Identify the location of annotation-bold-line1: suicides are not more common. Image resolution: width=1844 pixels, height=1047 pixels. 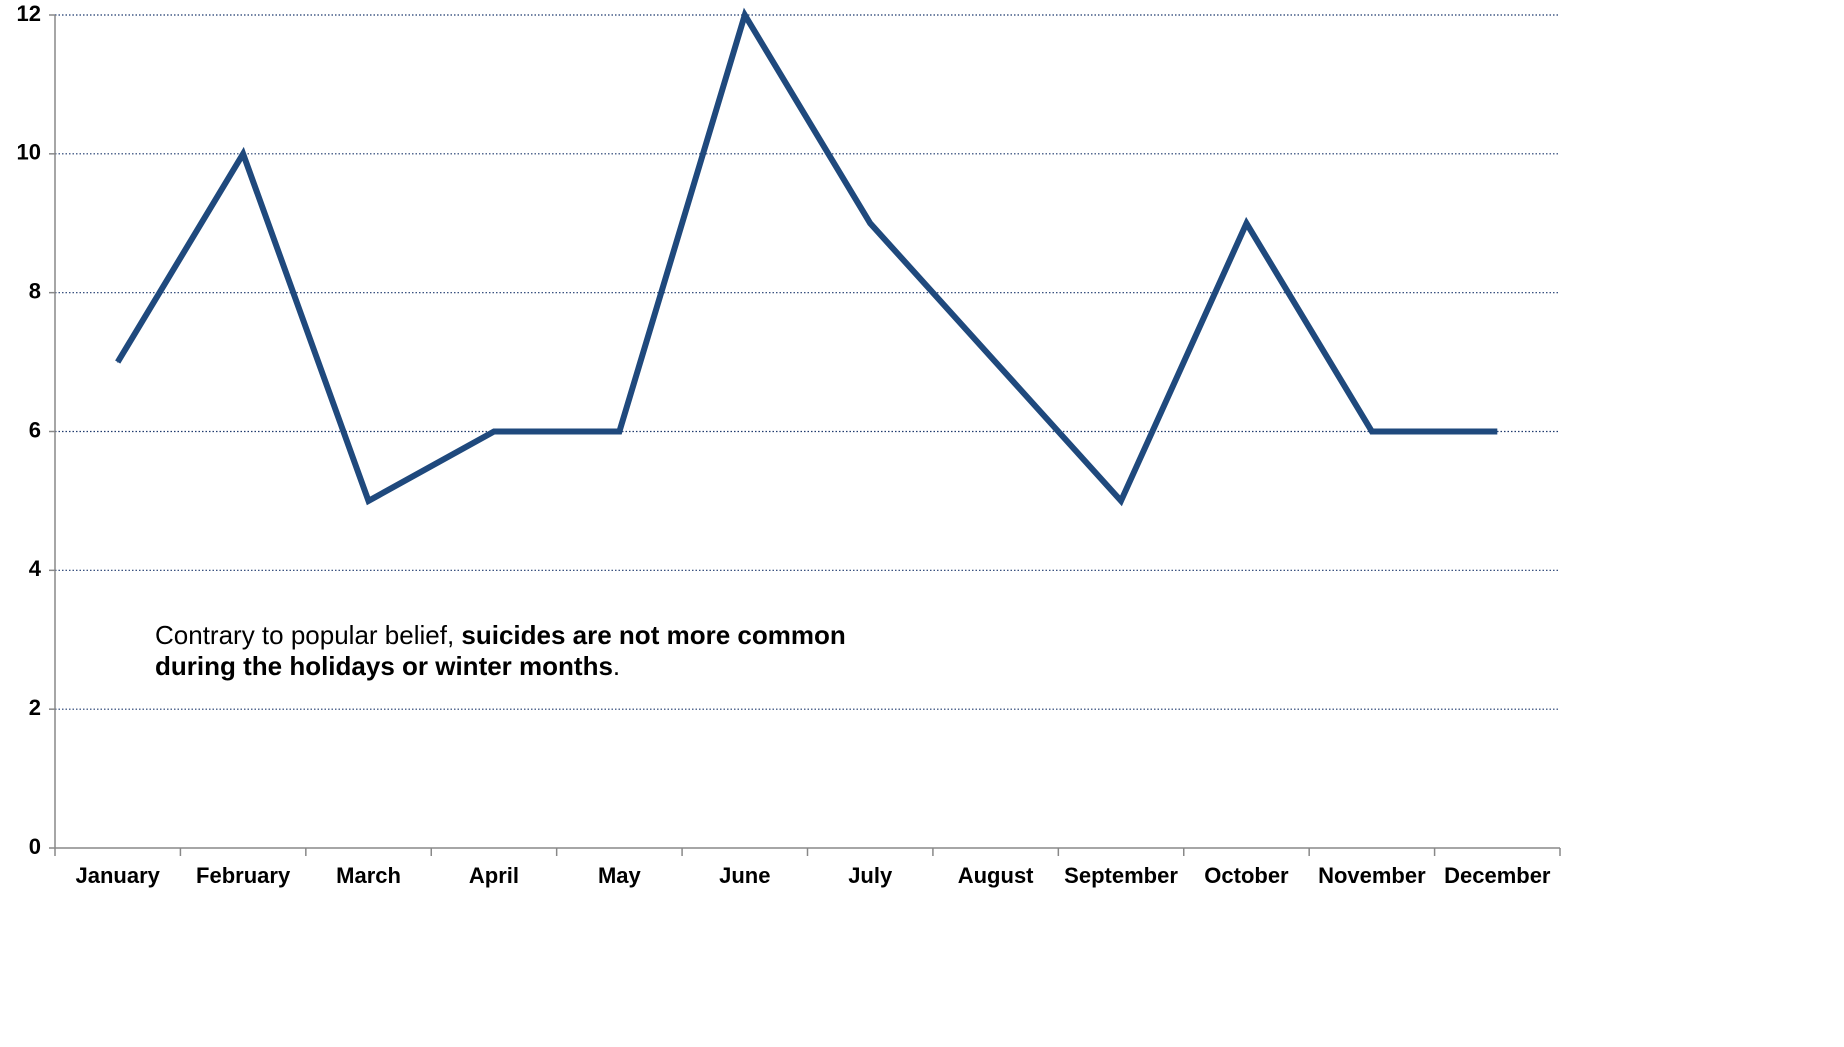
(653, 635).